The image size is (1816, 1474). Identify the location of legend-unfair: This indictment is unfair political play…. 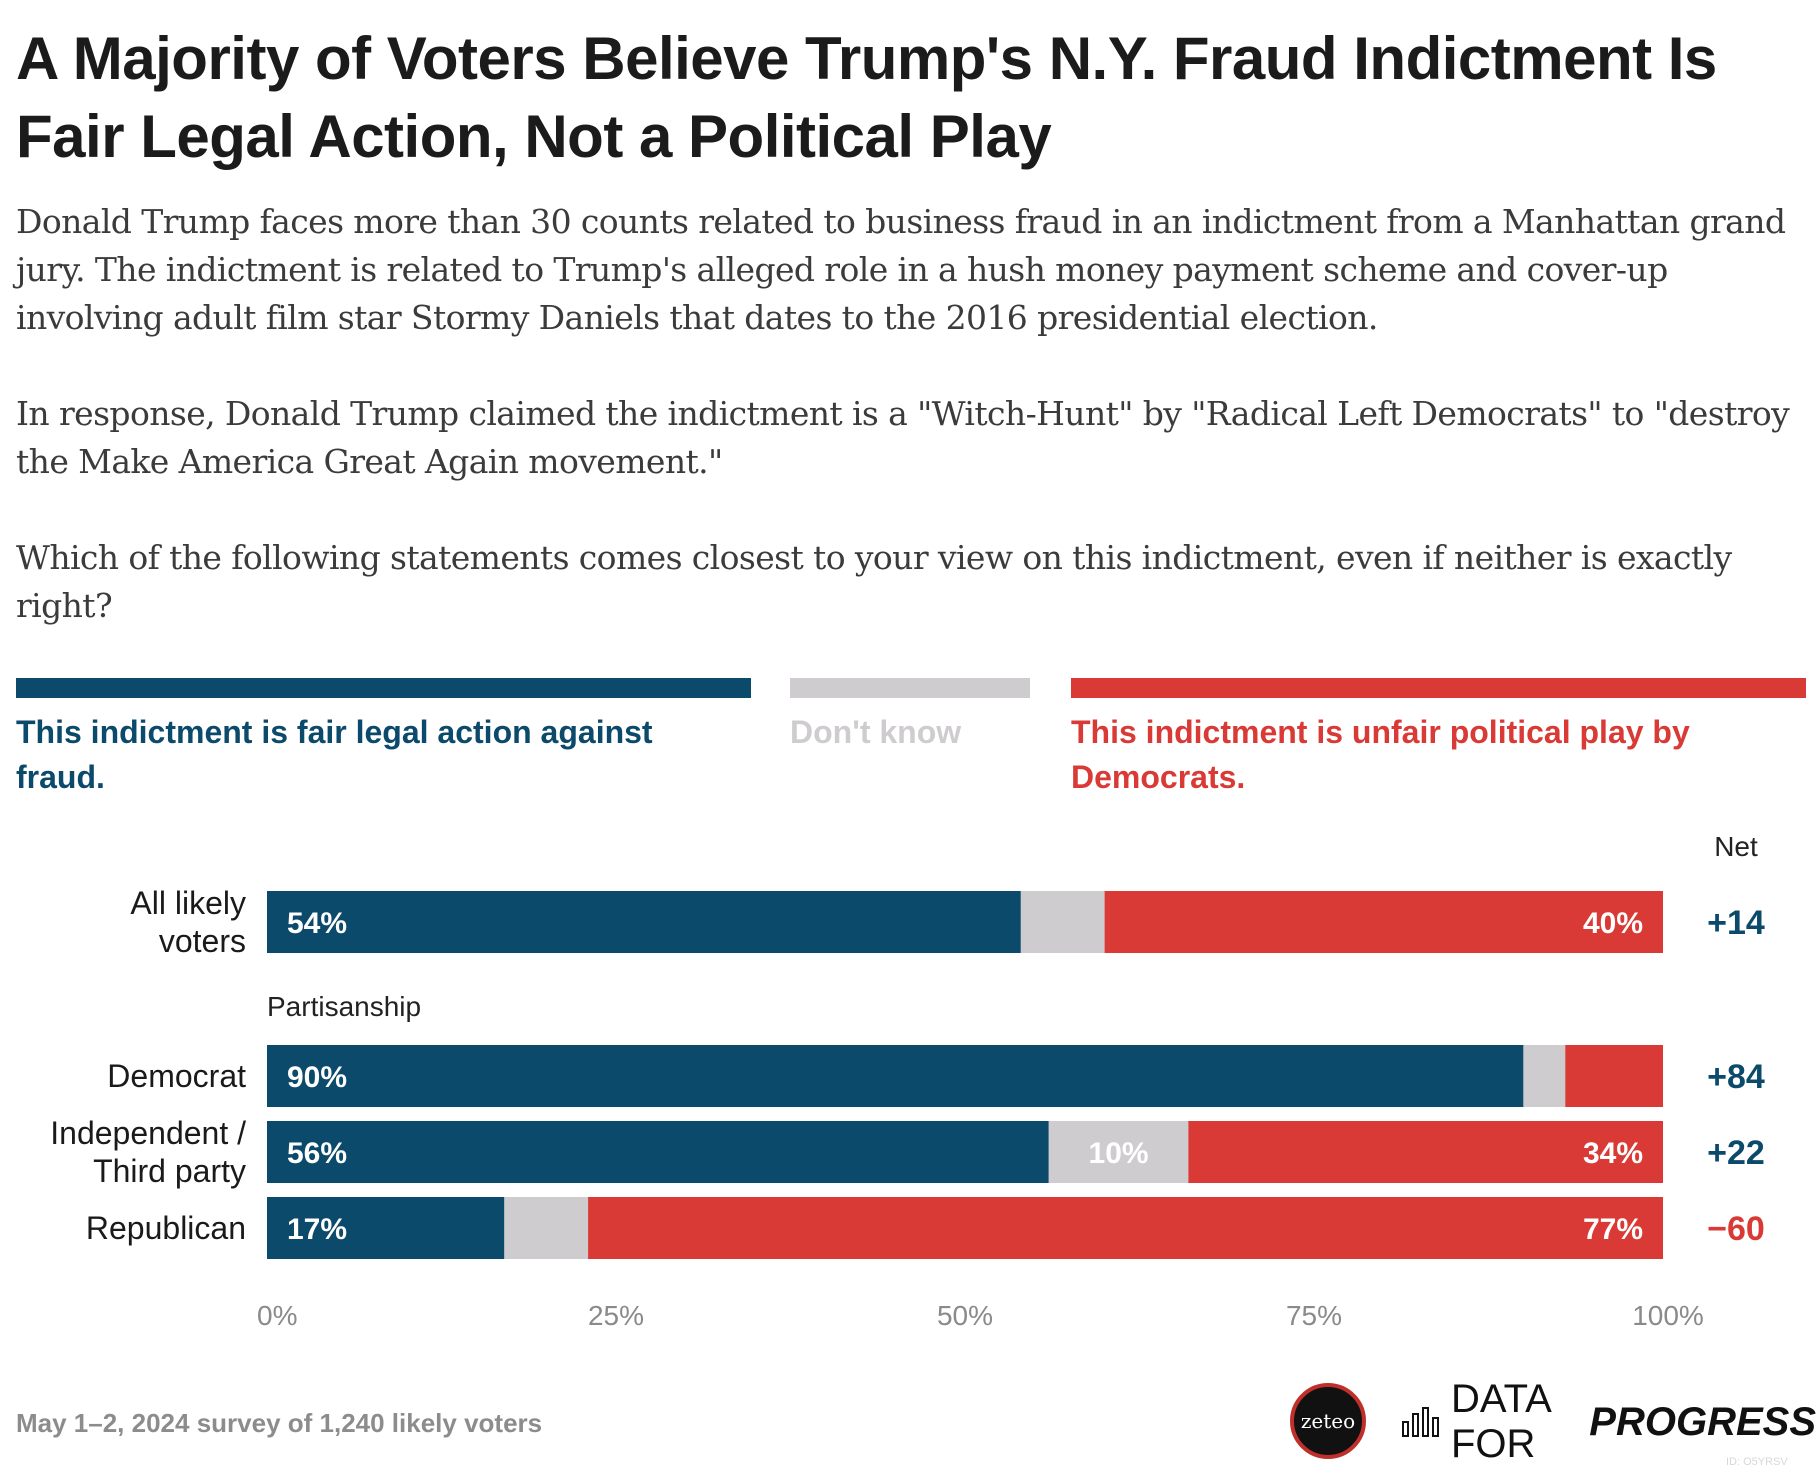
(1438, 739).